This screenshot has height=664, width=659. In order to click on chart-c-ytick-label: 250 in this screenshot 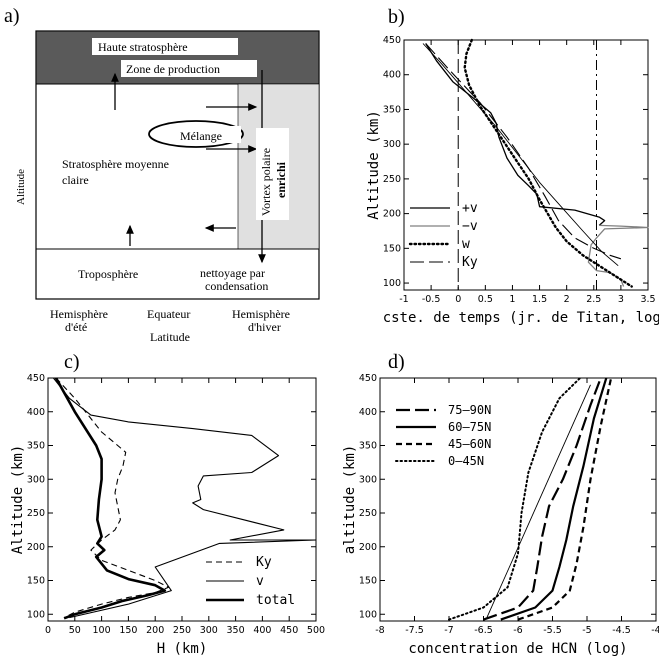, I will do `click(36, 513)`.